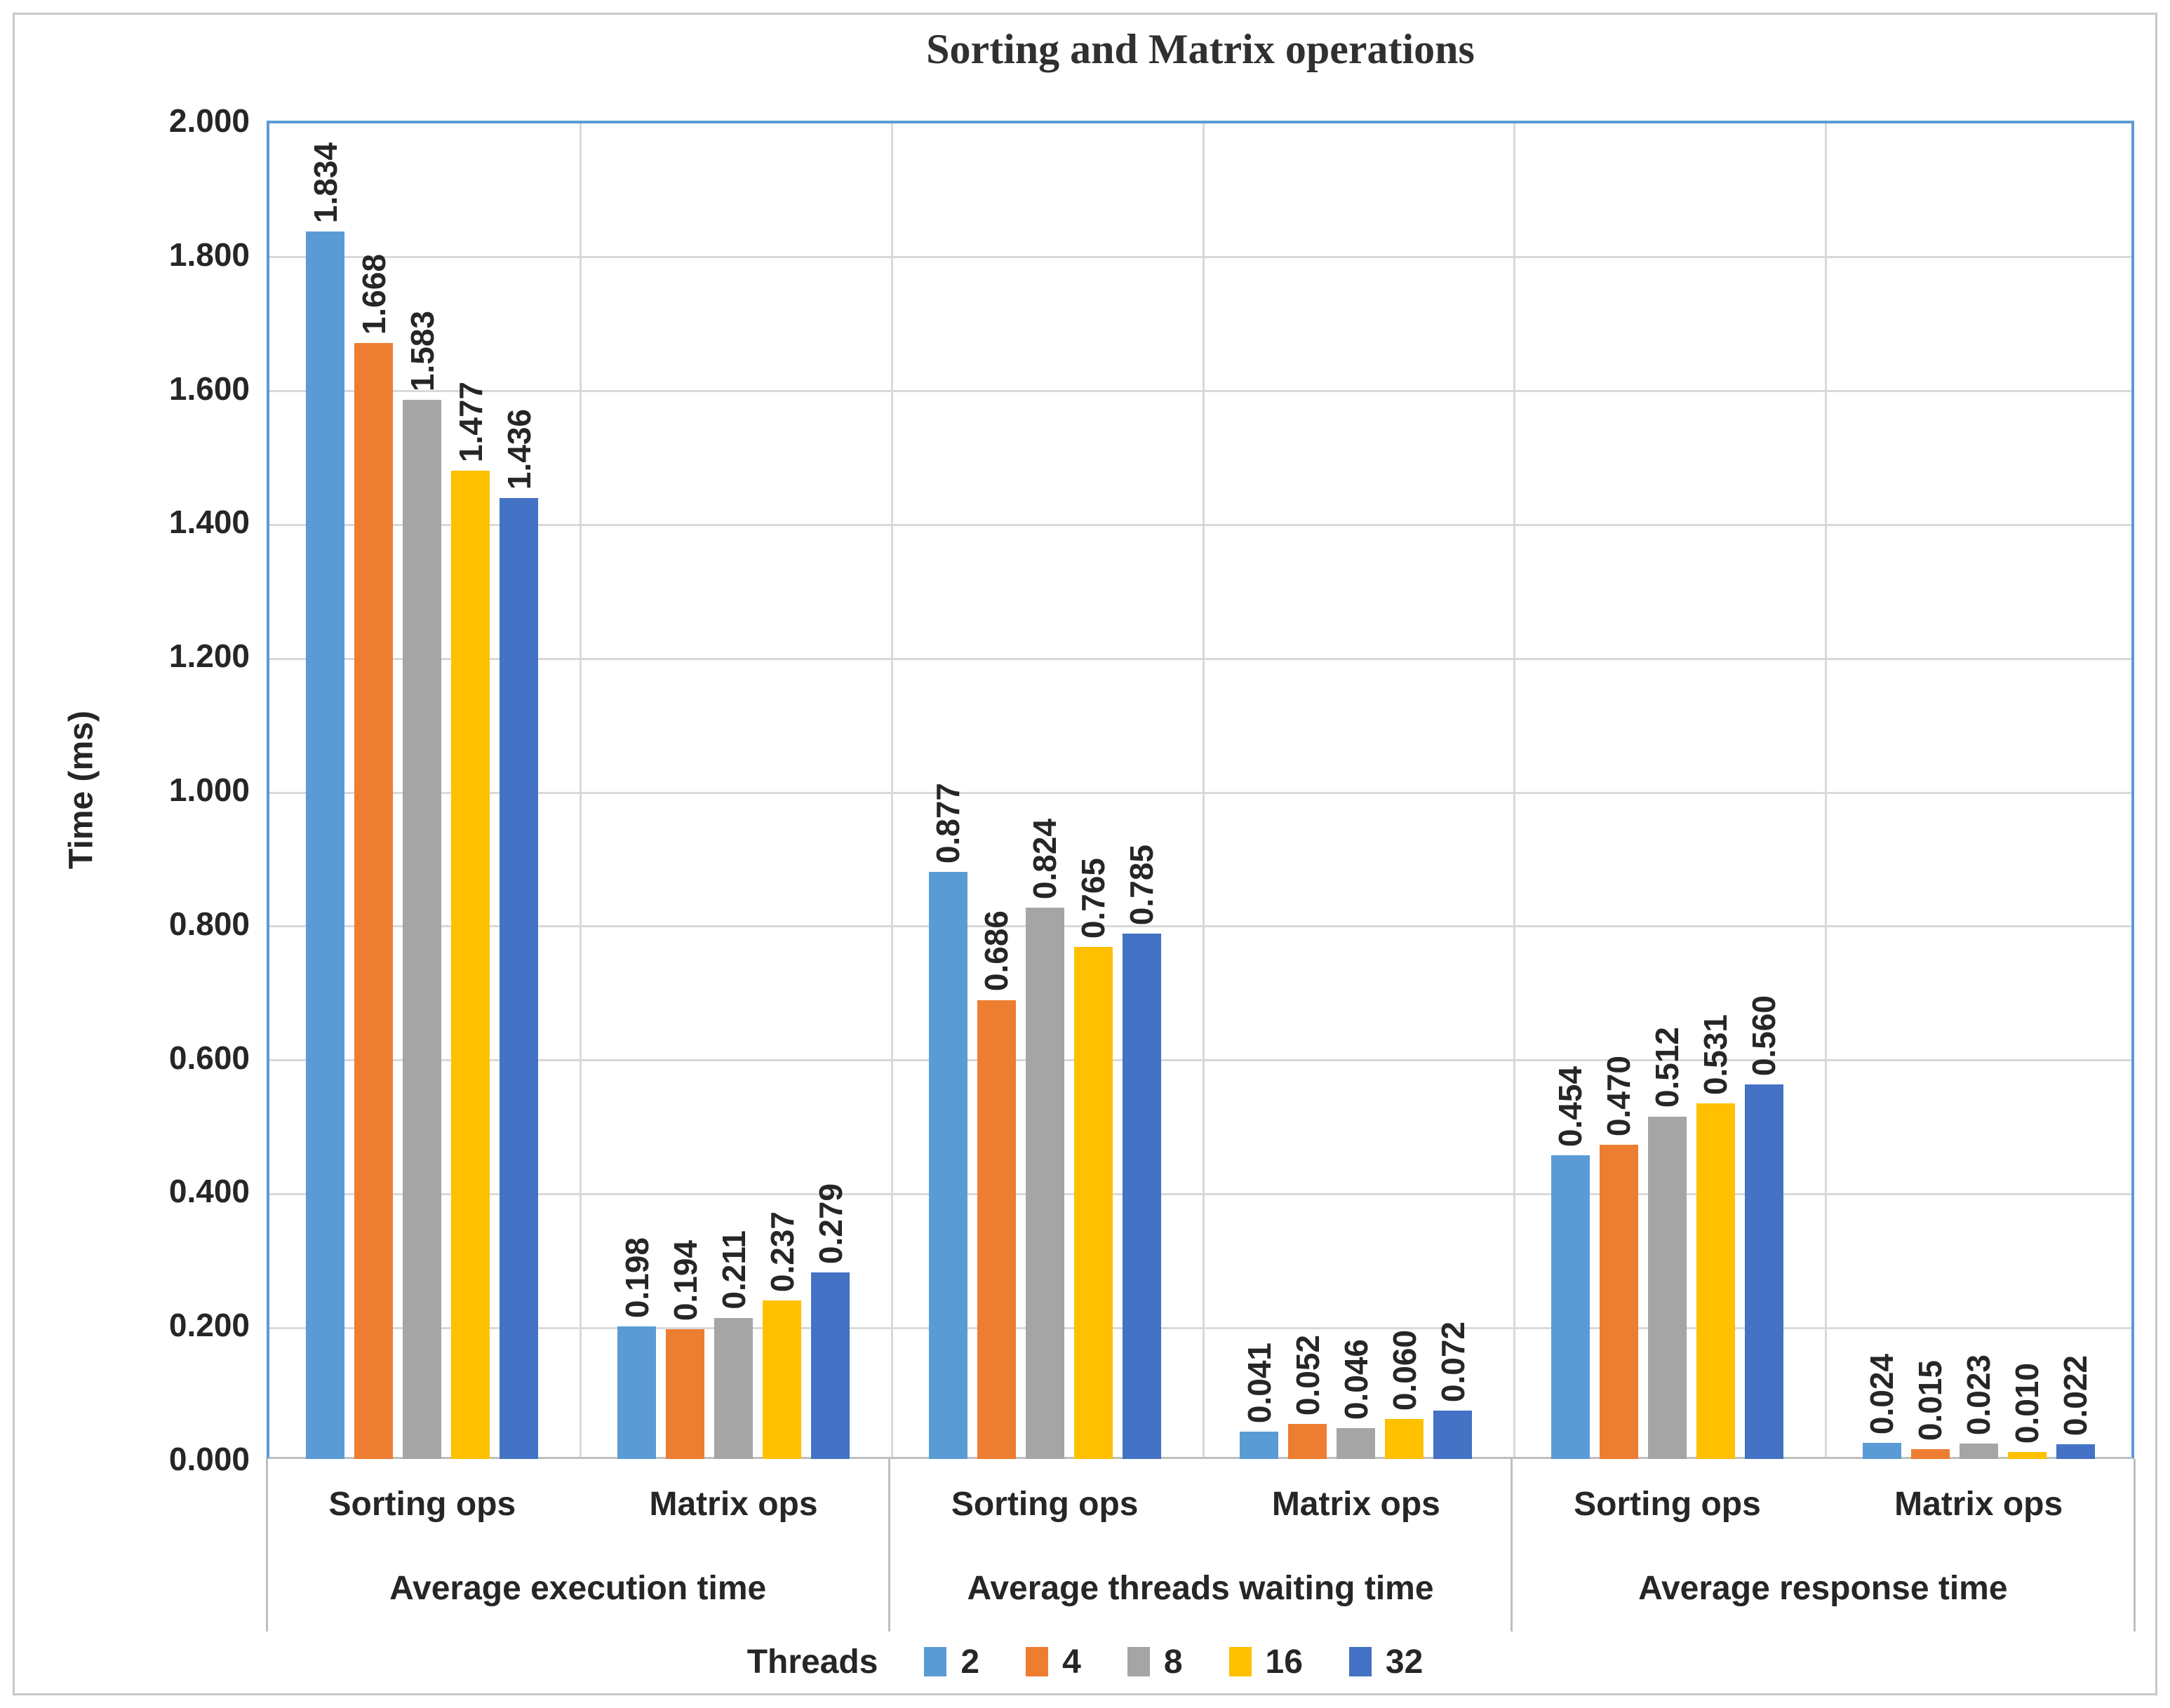 The image size is (2170, 1708). I want to click on bar-value-label: 0.046, so click(1355, 1379).